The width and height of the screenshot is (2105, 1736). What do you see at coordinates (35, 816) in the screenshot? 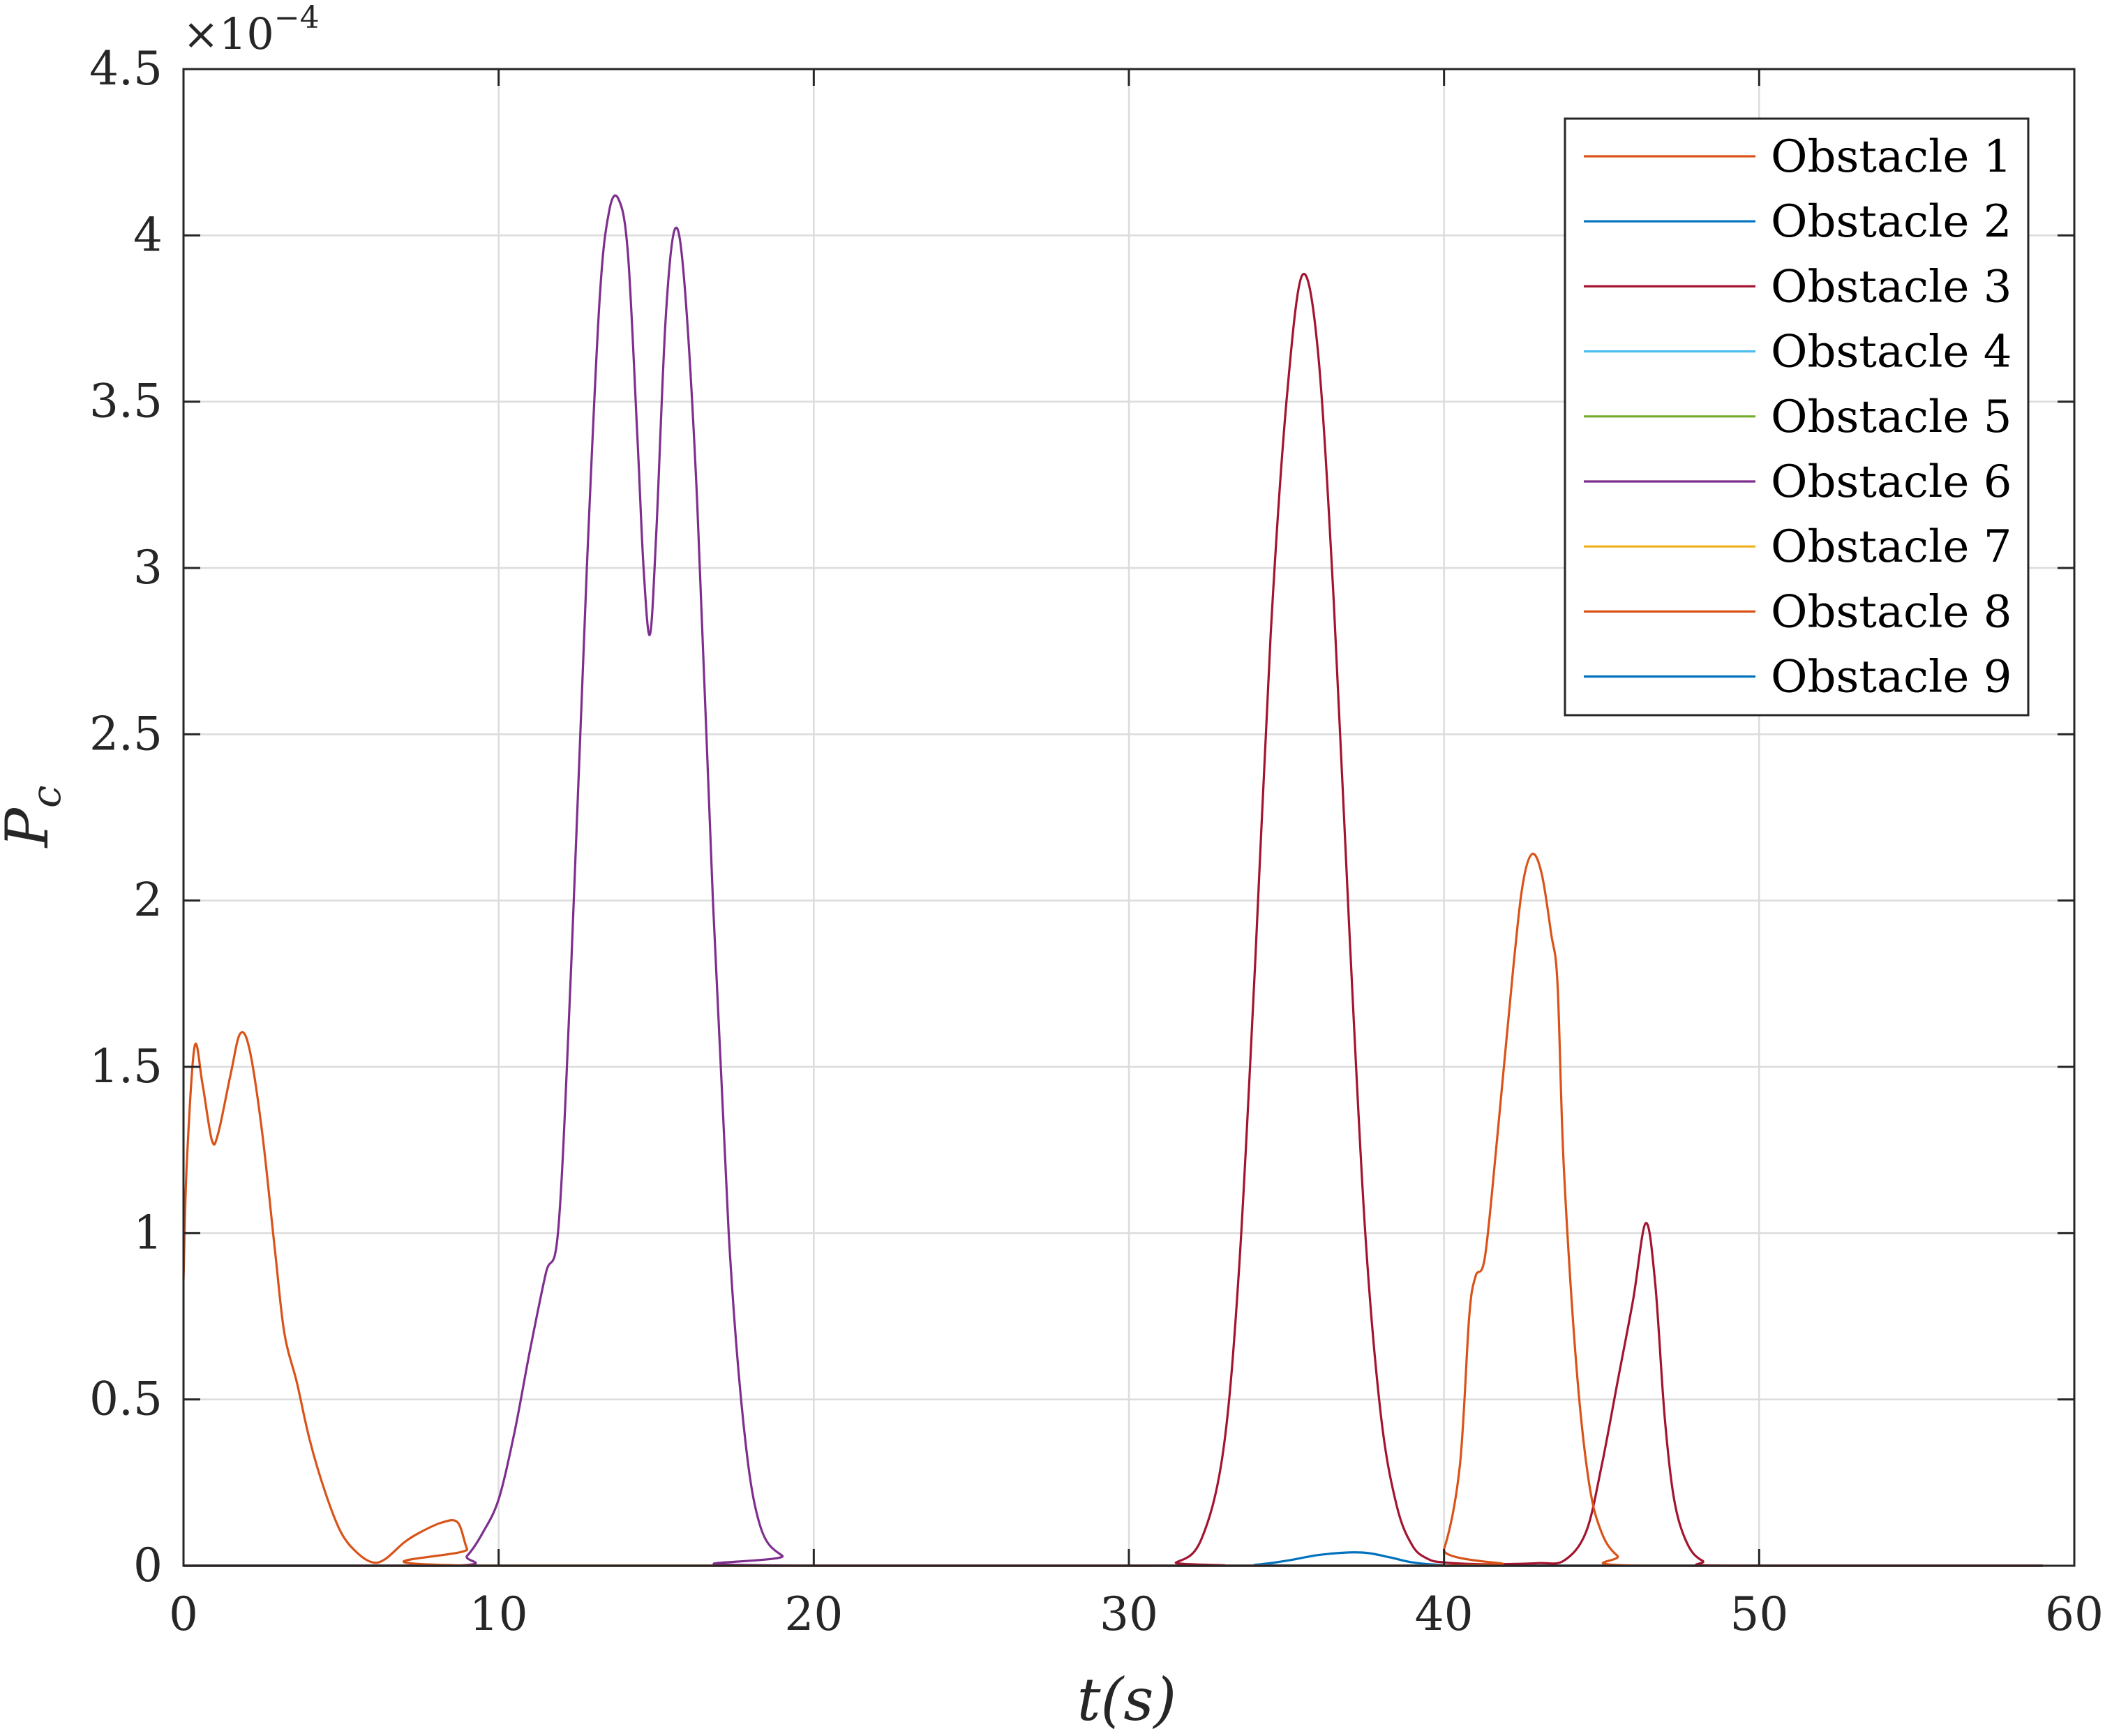
I see `y-axis-title: Pc` at bounding box center [35, 816].